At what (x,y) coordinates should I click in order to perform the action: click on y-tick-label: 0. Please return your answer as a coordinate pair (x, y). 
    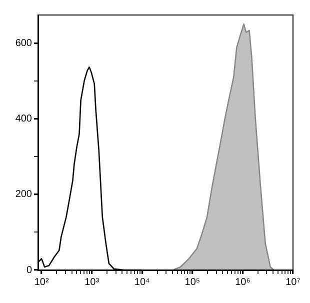
    Looking at the image, I should click on (29, 270).